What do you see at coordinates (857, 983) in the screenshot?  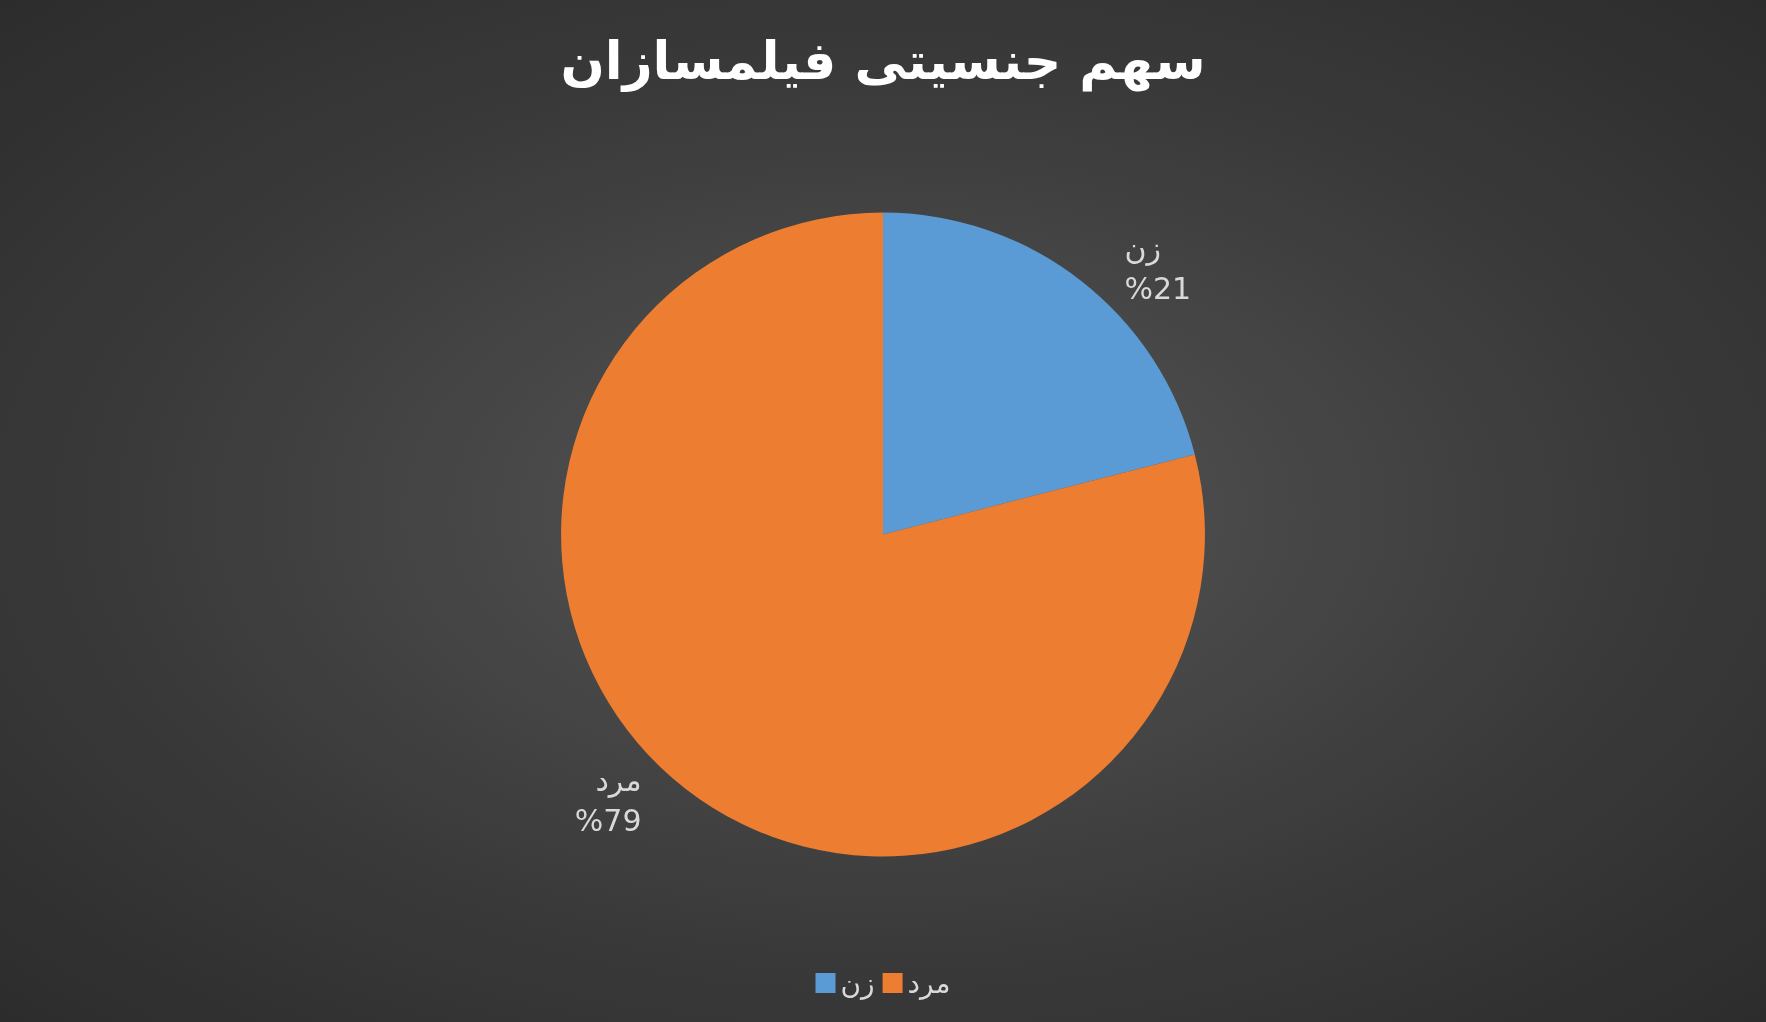 I see `legend-label: زن` at bounding box center [857, 983].